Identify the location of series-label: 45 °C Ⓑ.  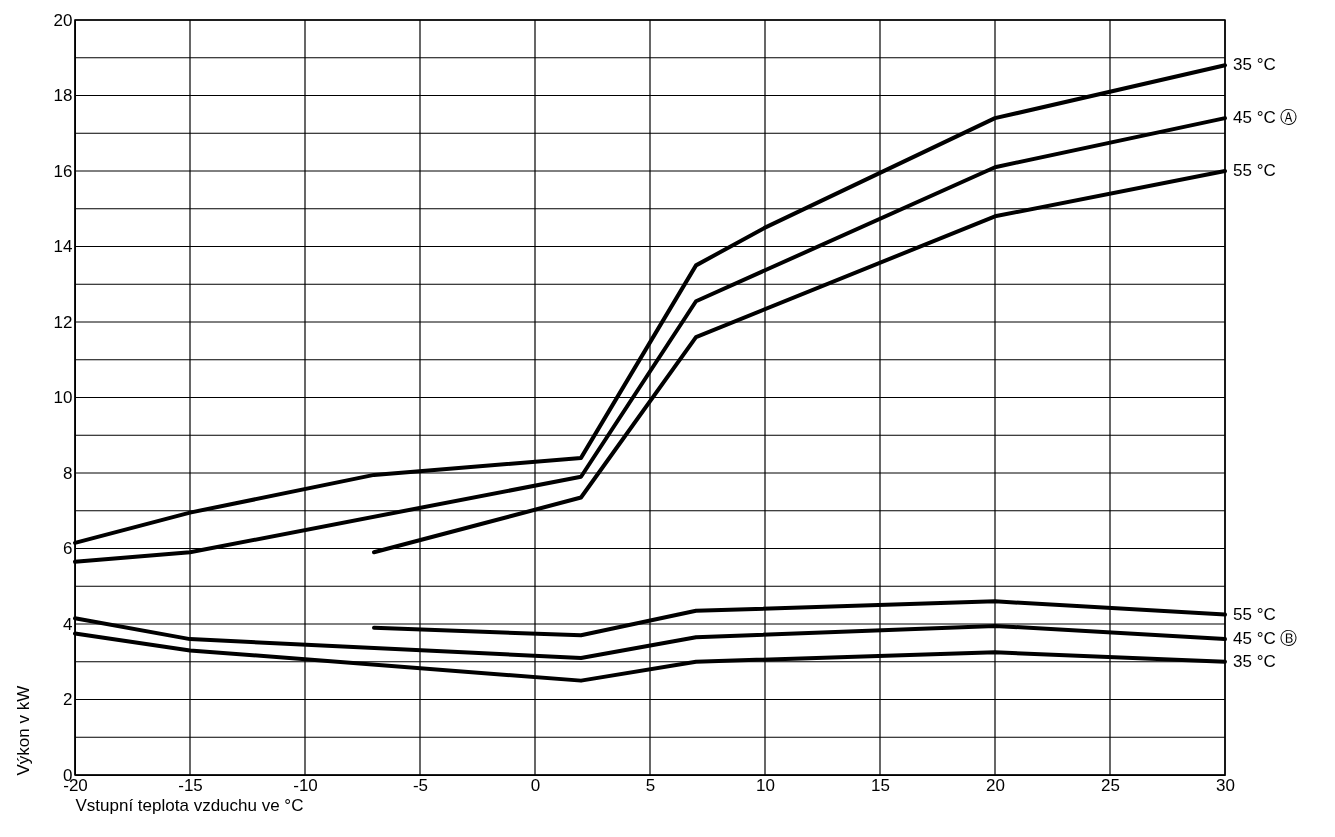
(1265, 639).